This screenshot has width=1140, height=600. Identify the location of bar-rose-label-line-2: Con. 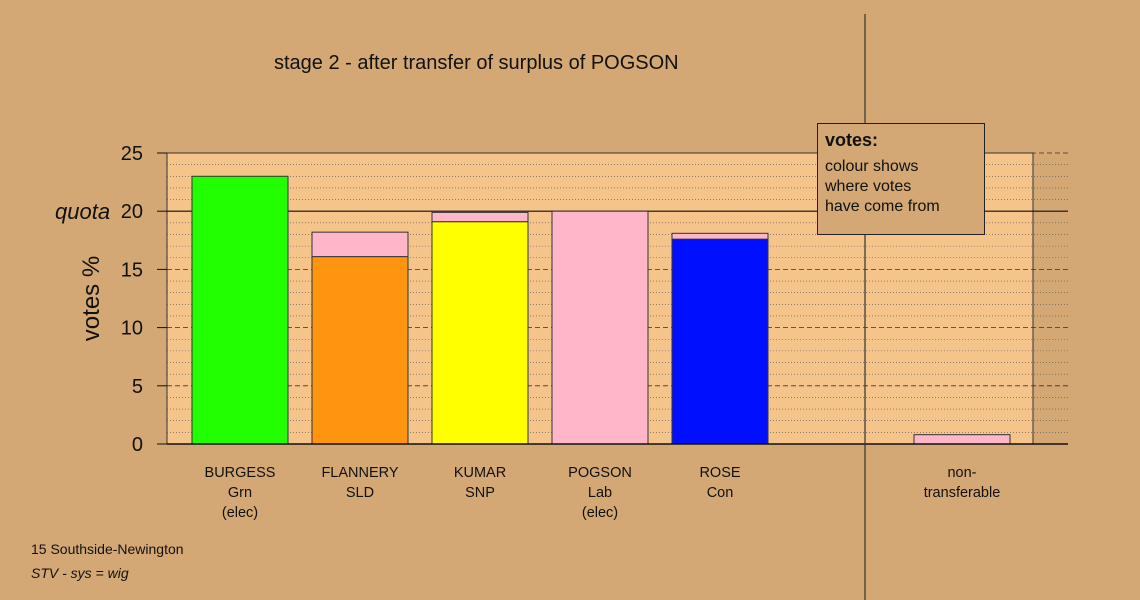
(720, 493).